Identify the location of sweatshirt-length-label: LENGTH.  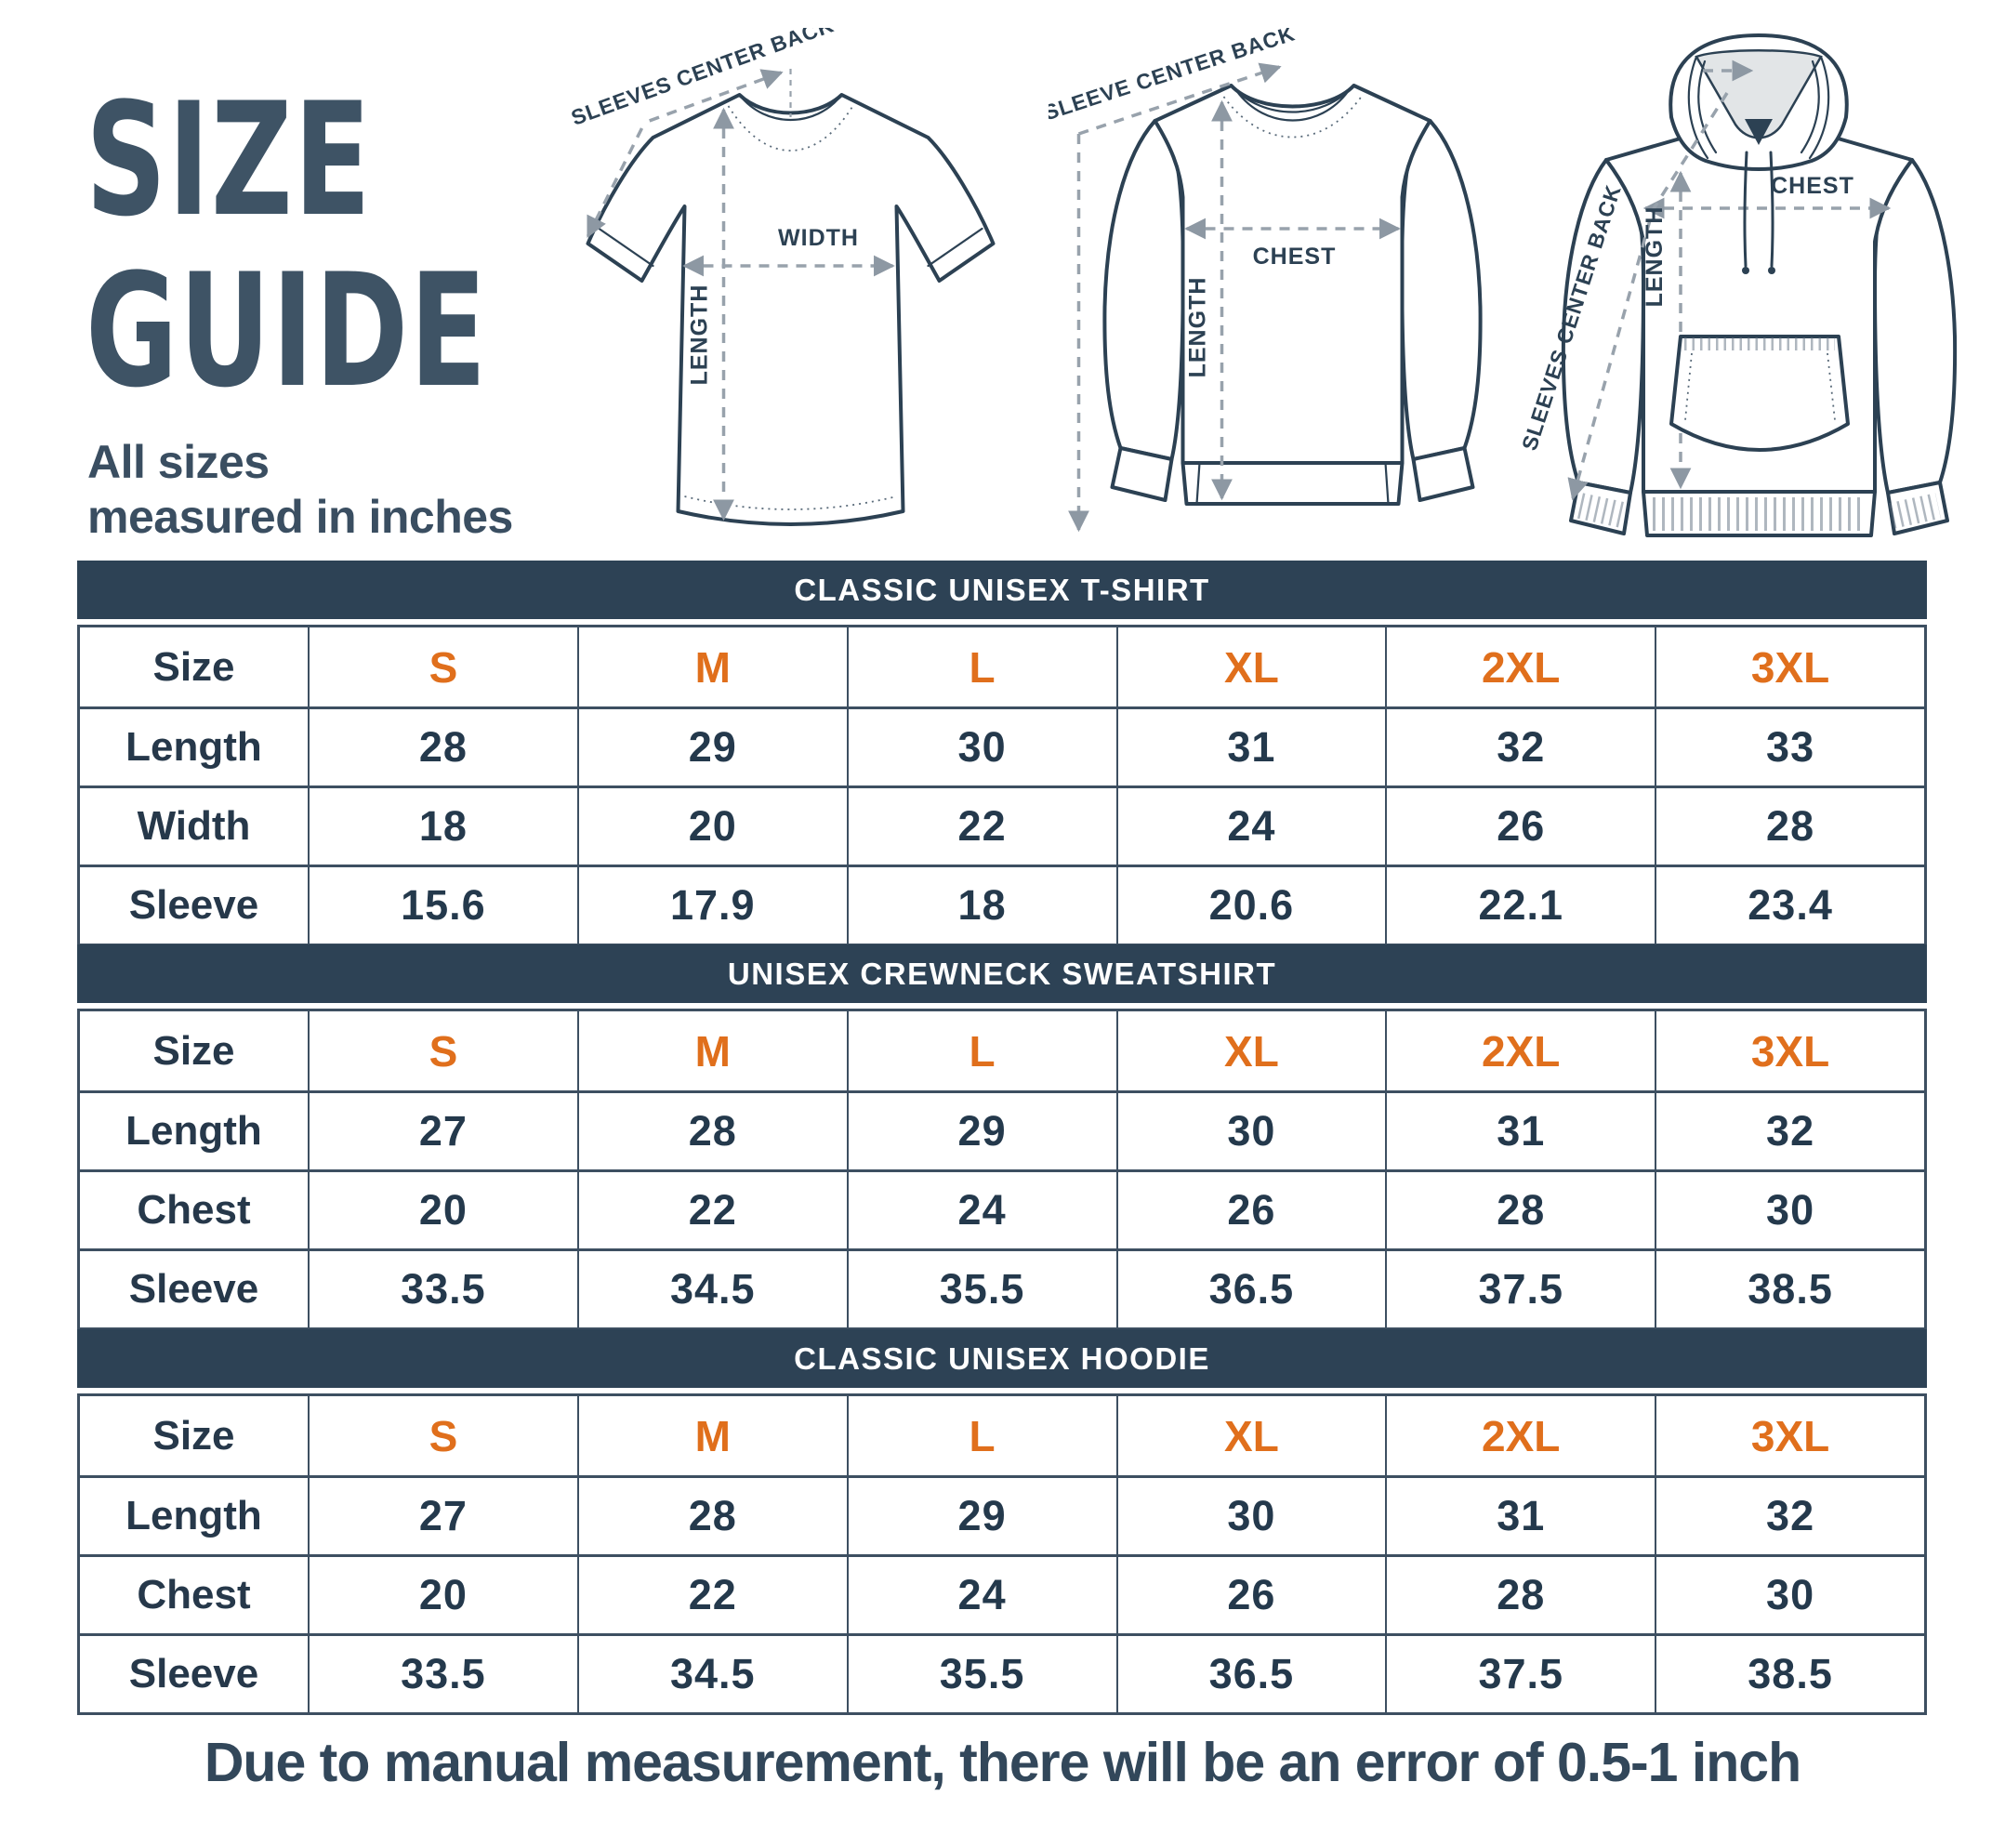
(1198, 327).